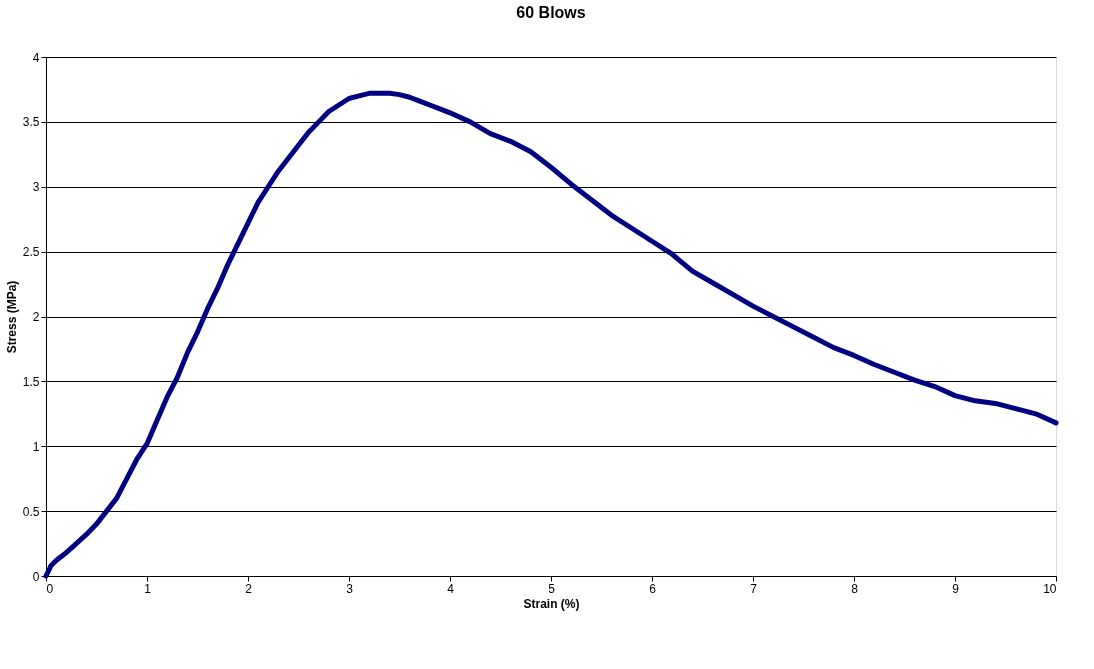 This screenshot has height=669, width=1094. Describe the element at coordinates (552, 588) in the screenshot. I see `x-tick-label: 5` at that location.